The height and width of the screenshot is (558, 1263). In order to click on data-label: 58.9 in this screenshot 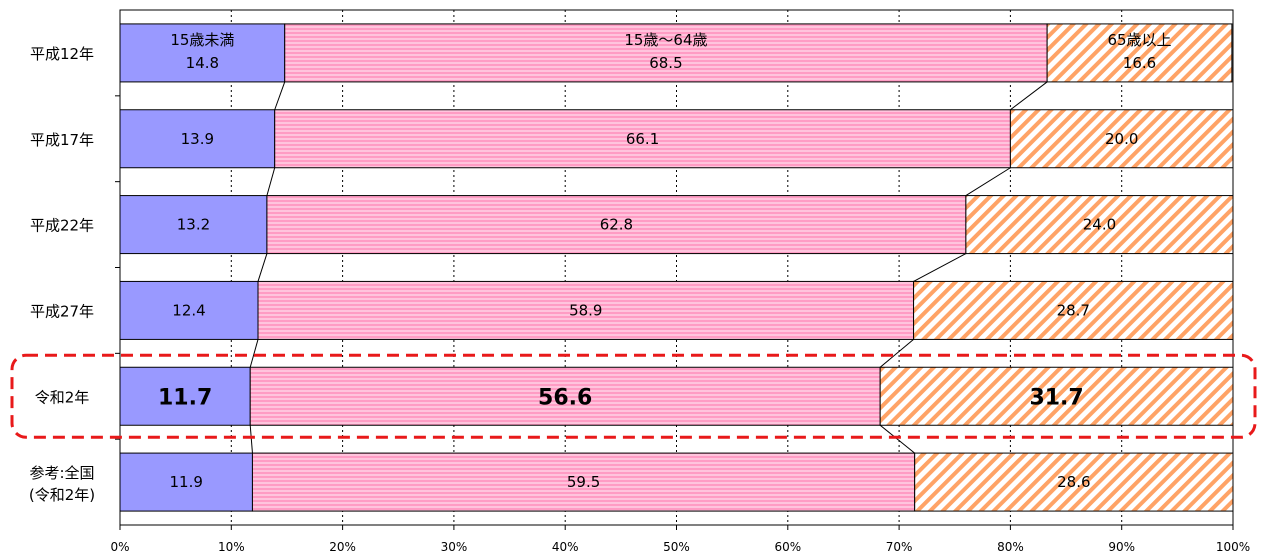, I will do `click(585, 310)`.